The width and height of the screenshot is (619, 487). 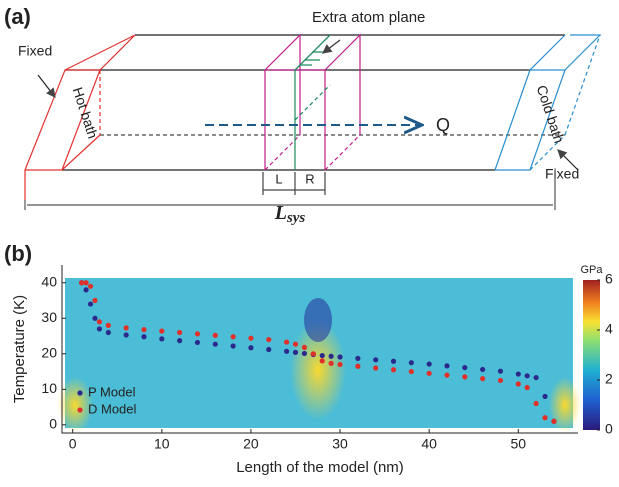 What do you see at coordinates (280, 213) in the screenshot?
I see `length-symbol: L` at bounding box center [280, 213].